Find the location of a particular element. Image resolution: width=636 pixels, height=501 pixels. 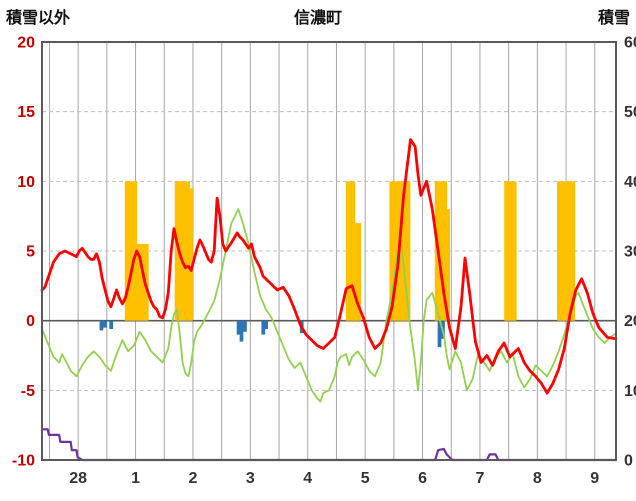

left-axis-tick: -10 is located at coordinates (23, 461).